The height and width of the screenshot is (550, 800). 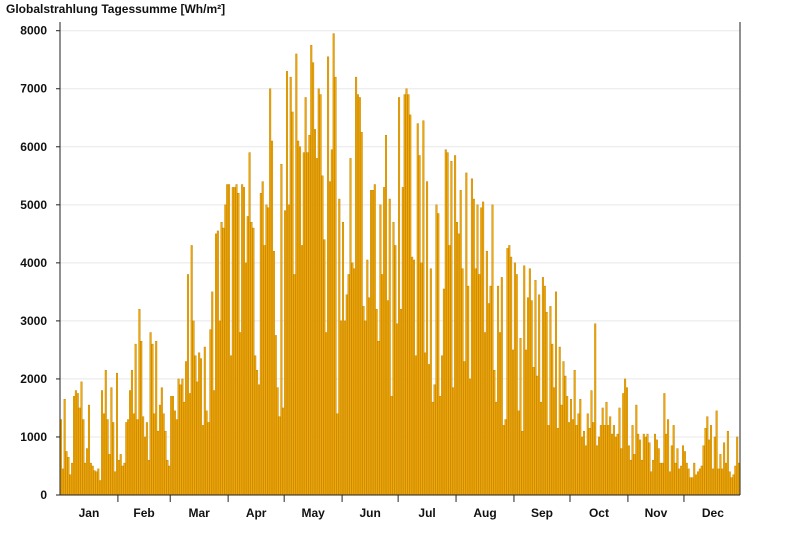 I want to click on x-tick-label: Jun, so click(x=369, y=513).